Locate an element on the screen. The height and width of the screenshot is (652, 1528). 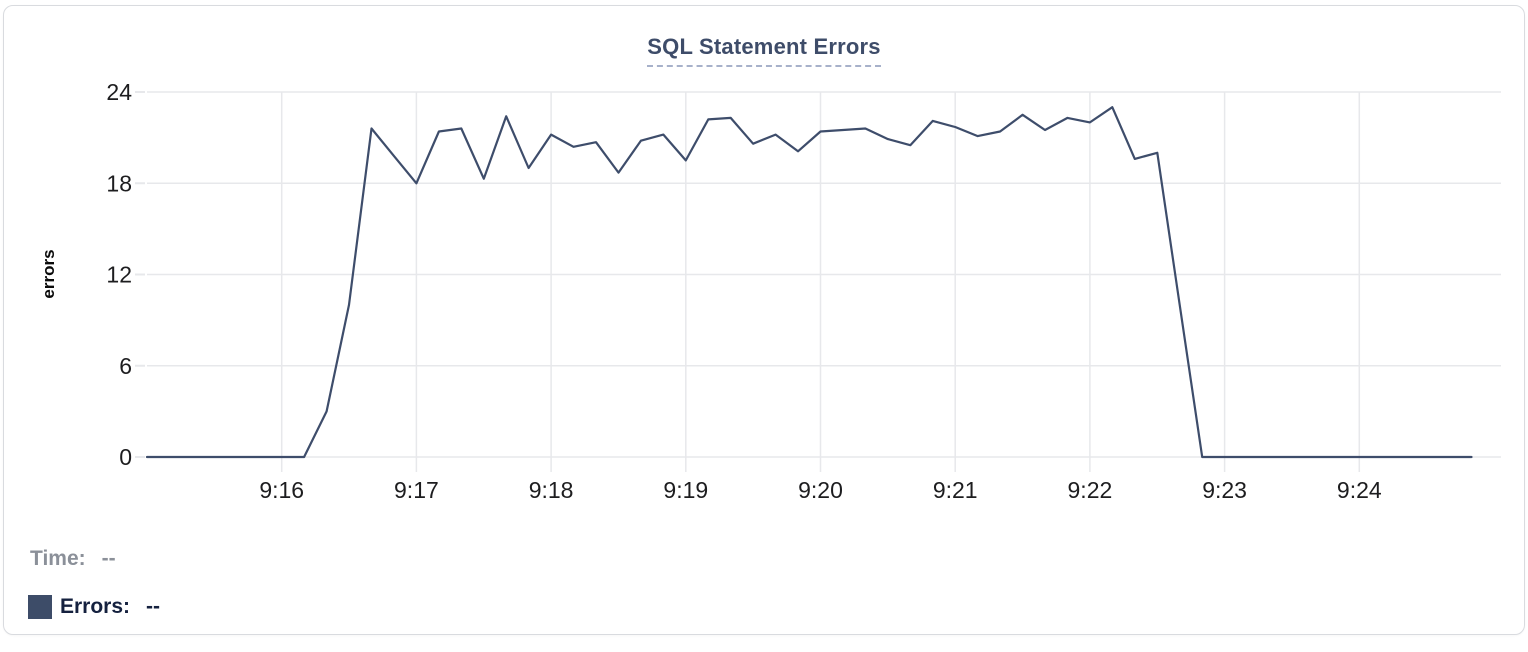
x-tick-label: 9:18 is located at coordinates (551, 490).